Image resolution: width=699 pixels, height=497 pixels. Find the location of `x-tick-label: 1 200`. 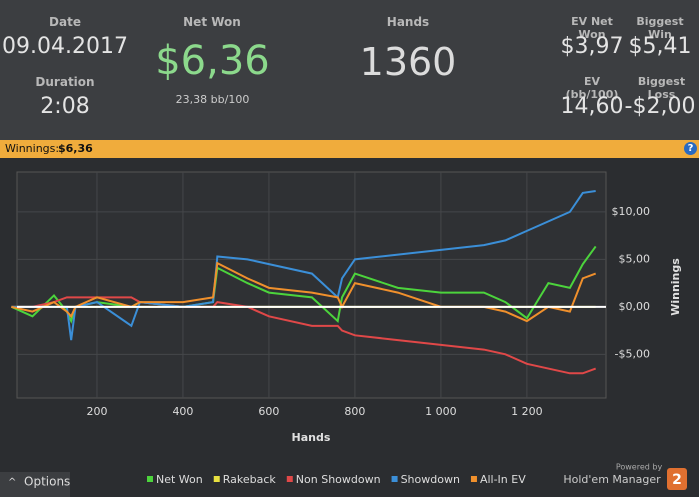

x-tick-label: 1 200 is located at coordinates (527, 411).